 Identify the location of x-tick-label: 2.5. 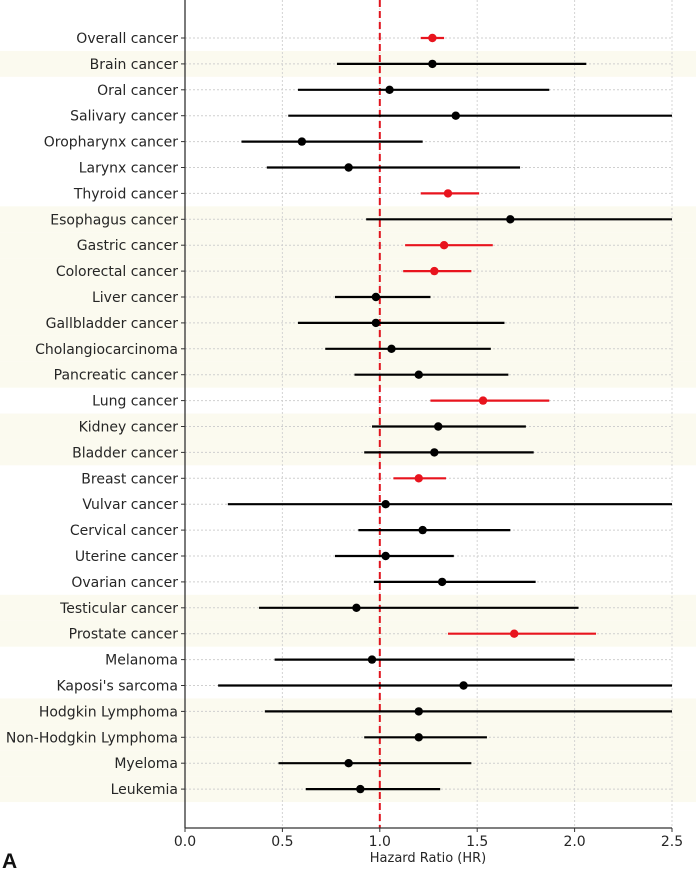
(672, 842).